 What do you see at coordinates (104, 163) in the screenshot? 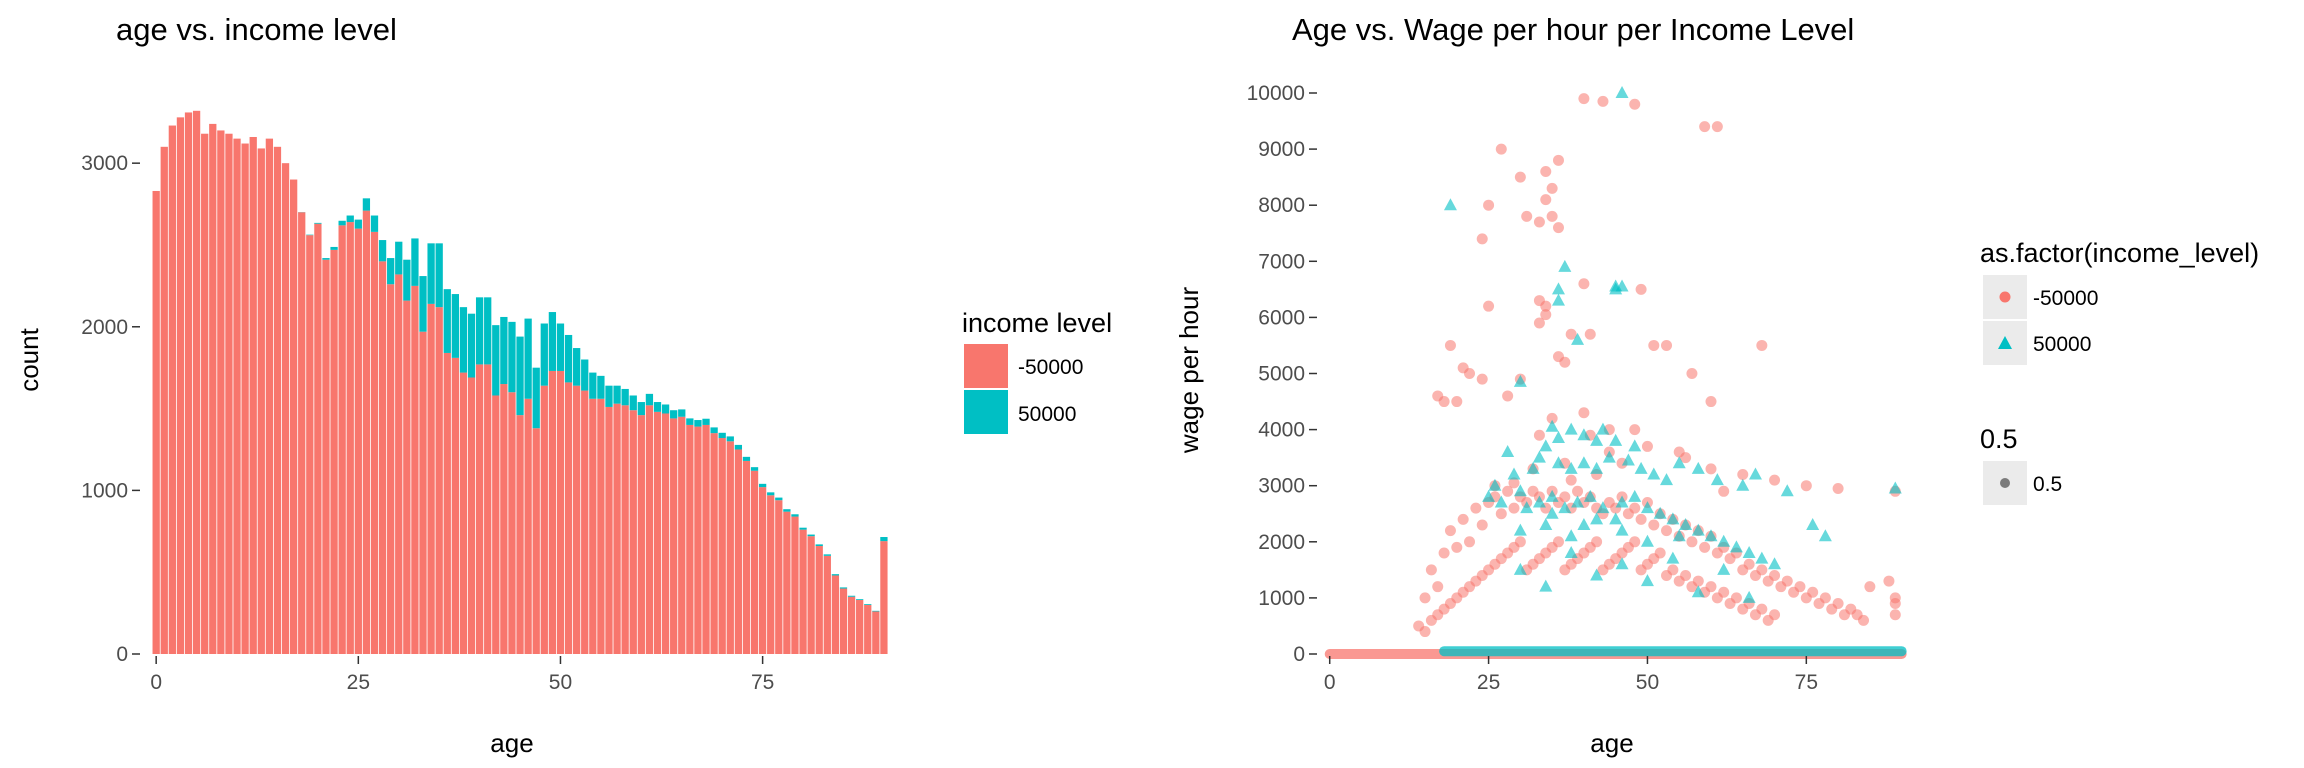
I see `y-tick-label-3000: 3000` at bounding box center [104, 163].